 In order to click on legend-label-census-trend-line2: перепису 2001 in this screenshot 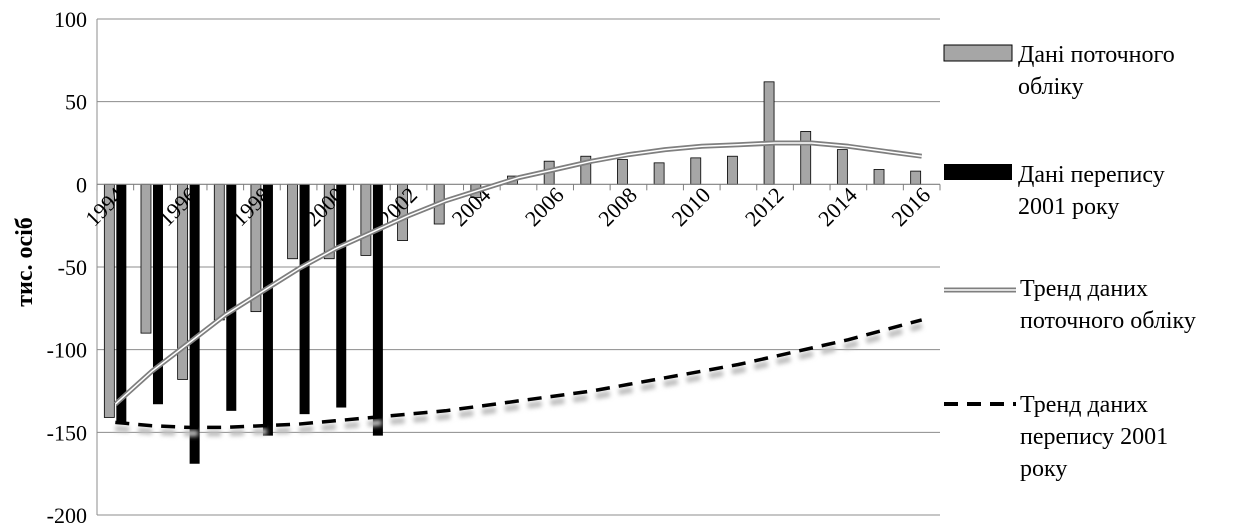, I will do `click(1094, 437)`.